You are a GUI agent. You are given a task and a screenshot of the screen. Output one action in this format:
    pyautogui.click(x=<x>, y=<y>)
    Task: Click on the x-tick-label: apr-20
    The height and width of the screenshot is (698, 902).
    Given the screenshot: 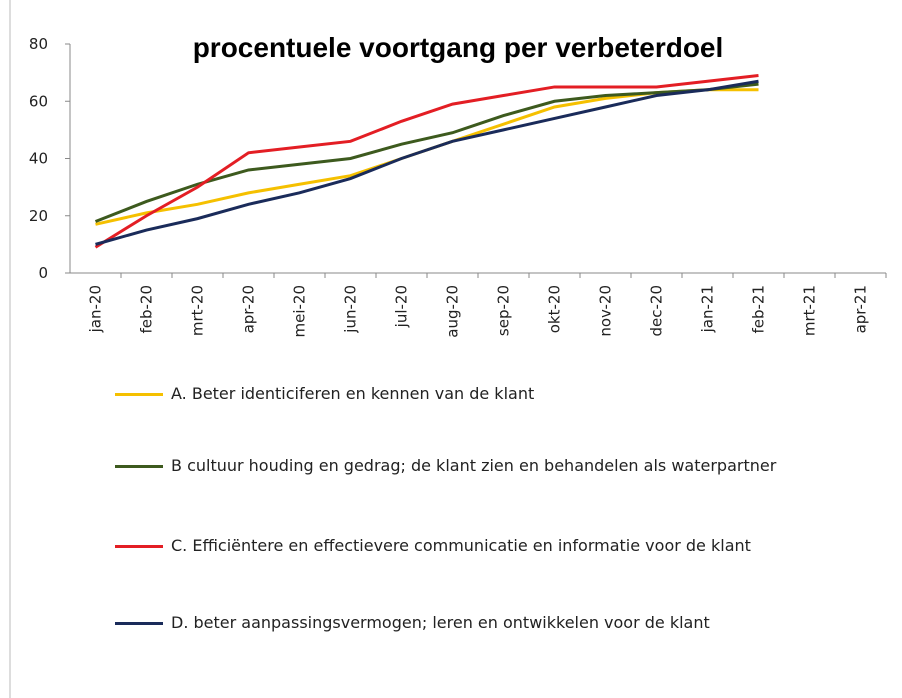 What is the action you would take?
    pyautogui.click(x=249, y=309)
    